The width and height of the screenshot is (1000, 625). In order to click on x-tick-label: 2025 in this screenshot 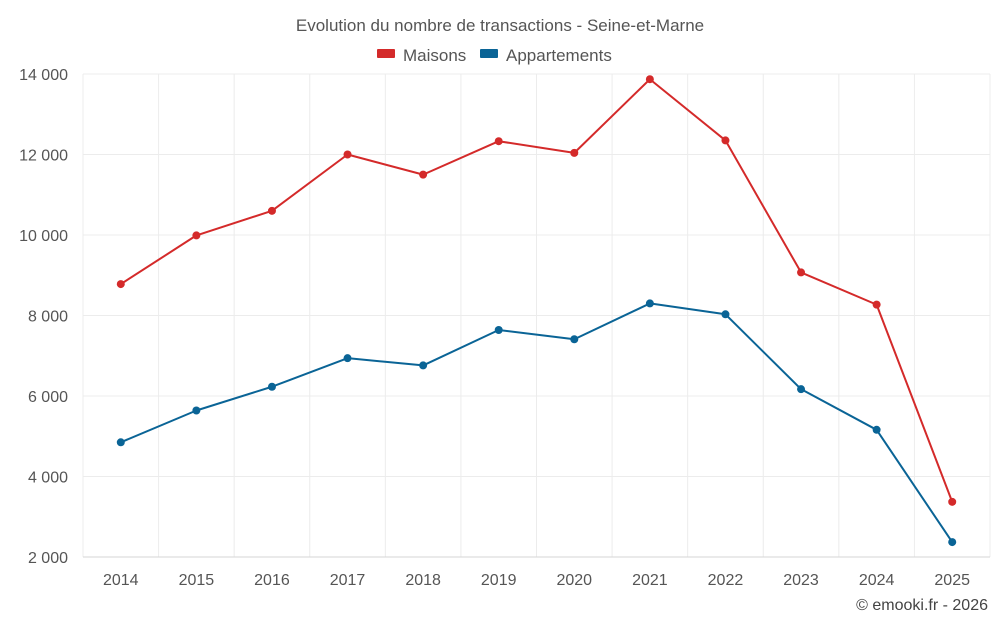, I will do `click(952, 580)`.